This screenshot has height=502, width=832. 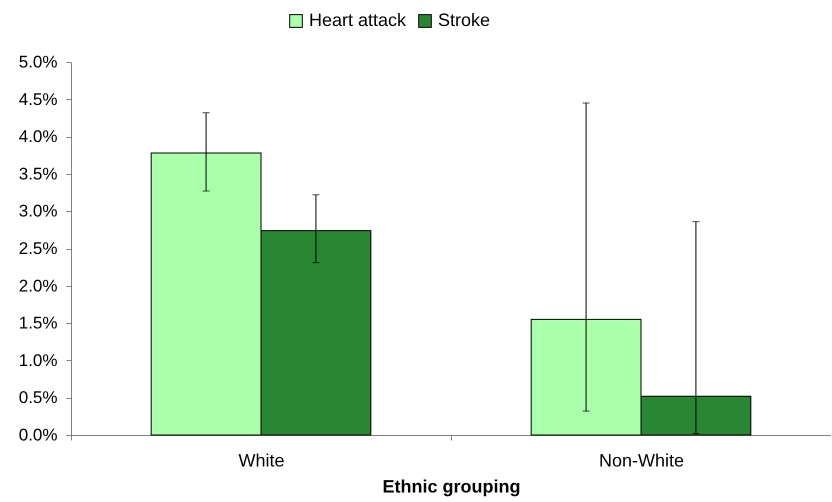 I want to click on x-axis-title: Ethnic grouping, so click(x=451, y=486).